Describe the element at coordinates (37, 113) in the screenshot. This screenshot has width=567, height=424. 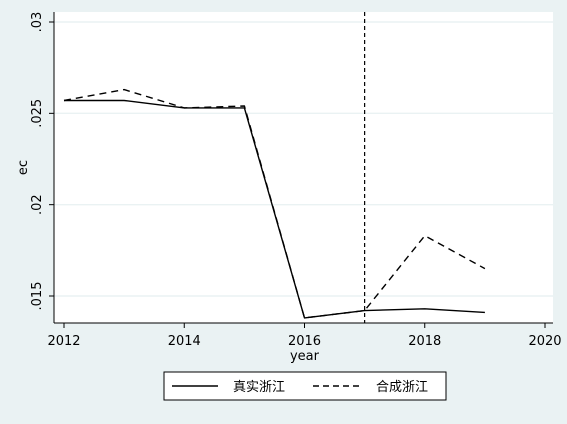
I see `y-tick-label: .025` at that location.